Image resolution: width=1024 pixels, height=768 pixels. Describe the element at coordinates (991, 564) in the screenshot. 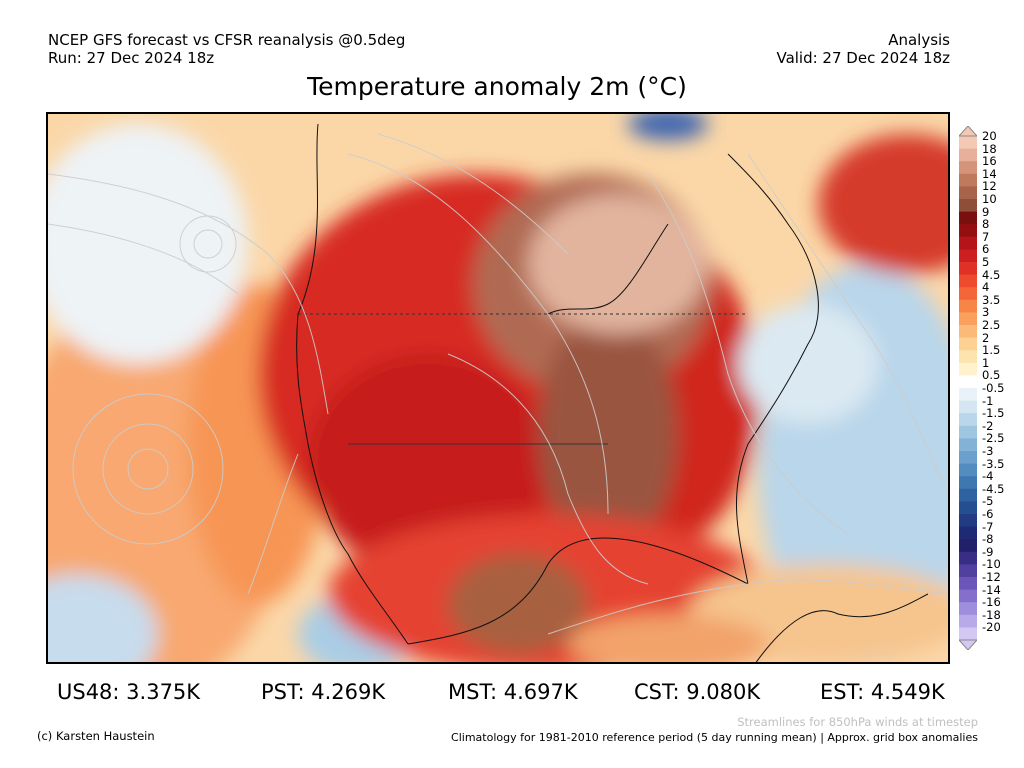

I see `colorbar-tick-label: -10` at that location.